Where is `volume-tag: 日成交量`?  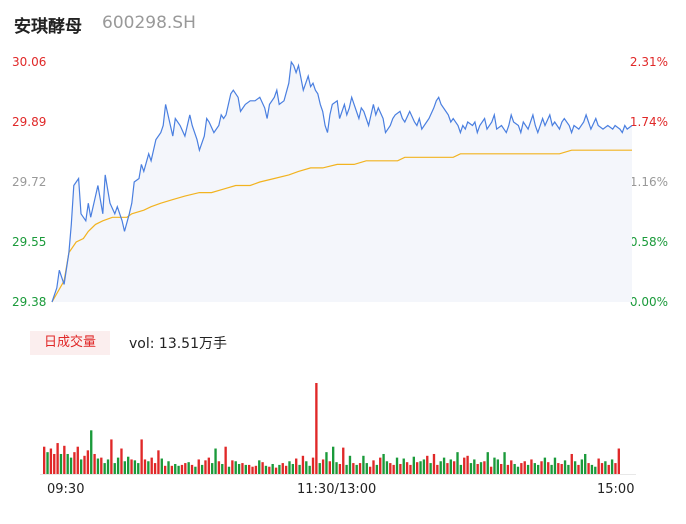 volume-tag: 日成交量 is located at coordinates (70, 343).